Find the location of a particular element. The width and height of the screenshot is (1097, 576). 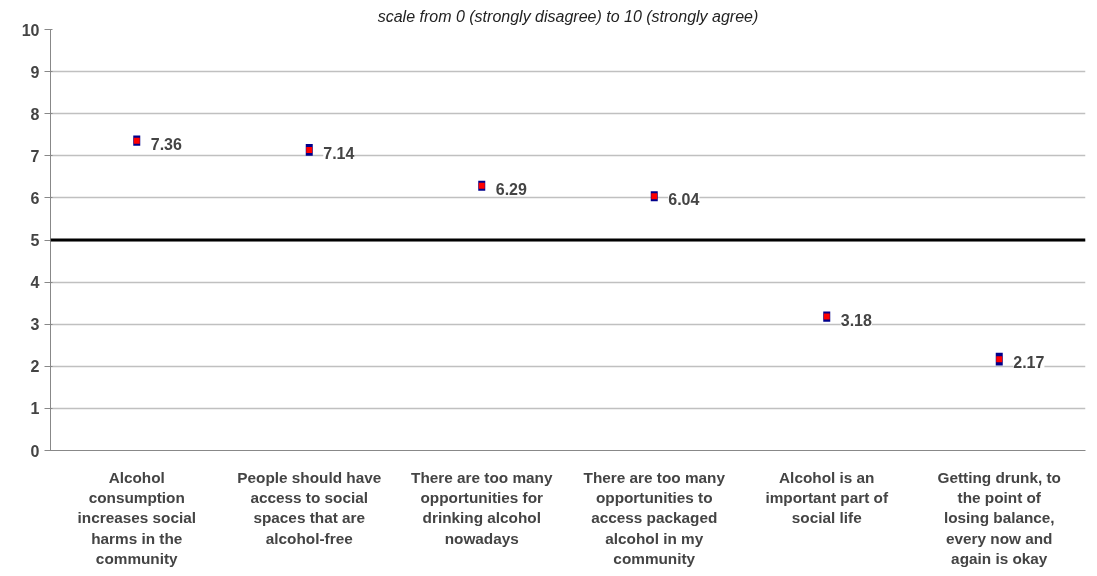

x-tick-label: Getting drunk, to the point of losing balance, every now and again is okay is located at coordinates (999, 518).